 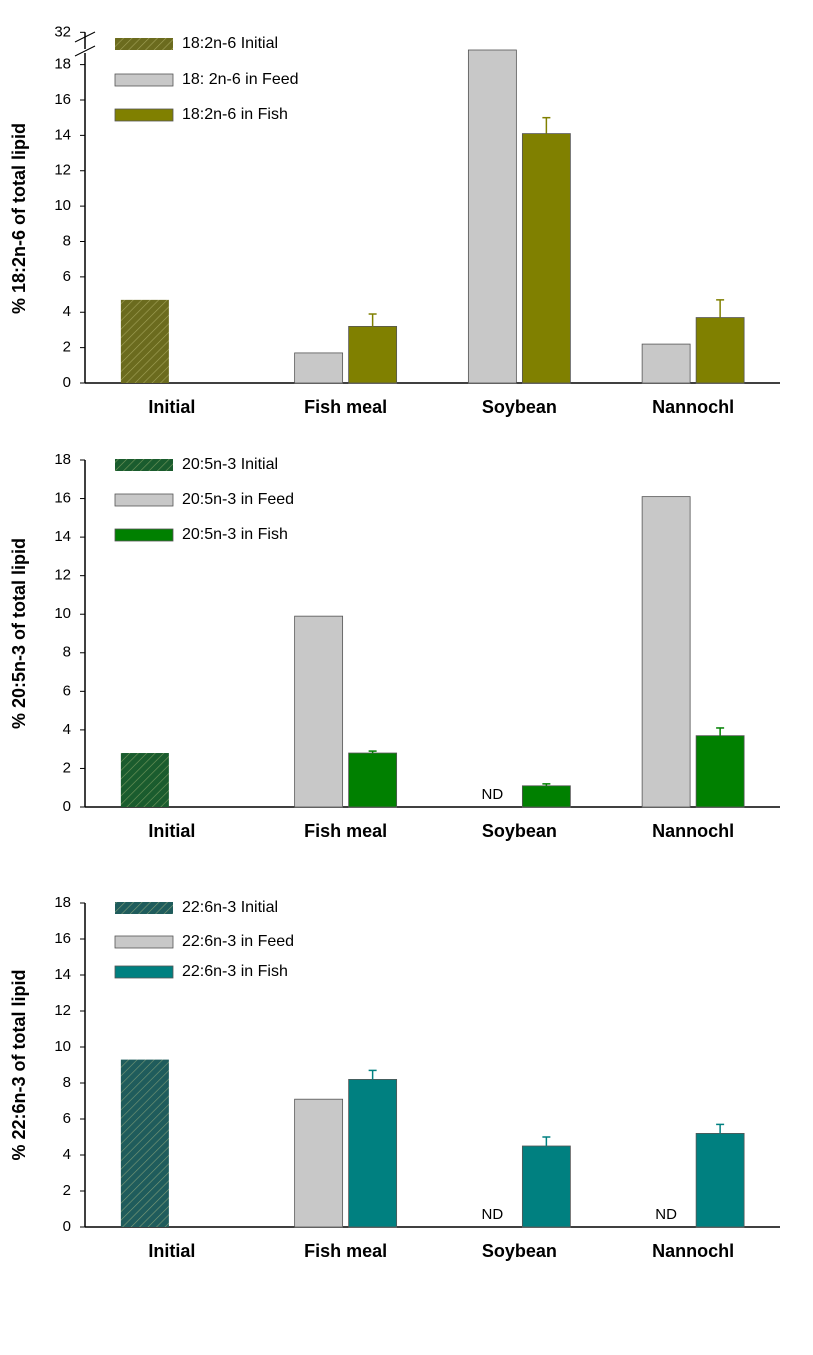 I want to click on y-axis-label: % 22:6n-3 of total lipid, so click(x=19, y=1064).